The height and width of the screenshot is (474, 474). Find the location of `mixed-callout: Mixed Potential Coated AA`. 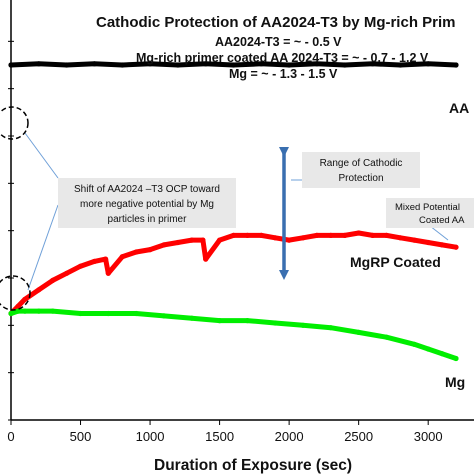

mixed-callout: Mixed Potential Coated AA is located at coordinates (430, 219).